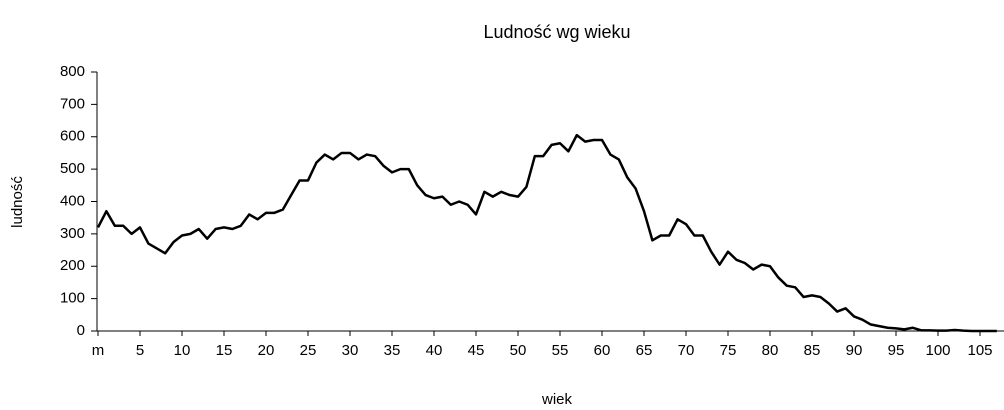  I want to click on x-tick-label: 45, so click(476, 350).